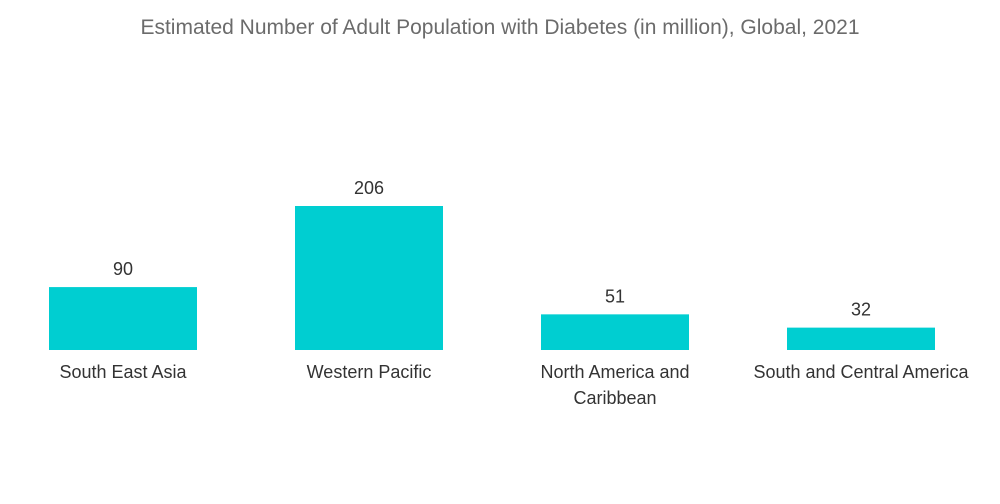 The height and width of the screenshot is (504, 1000). What do you see at coordinates (369, 188) in the screenshot?
I see `data-label-western-pacific: 206` at bounding box center [369, 188].